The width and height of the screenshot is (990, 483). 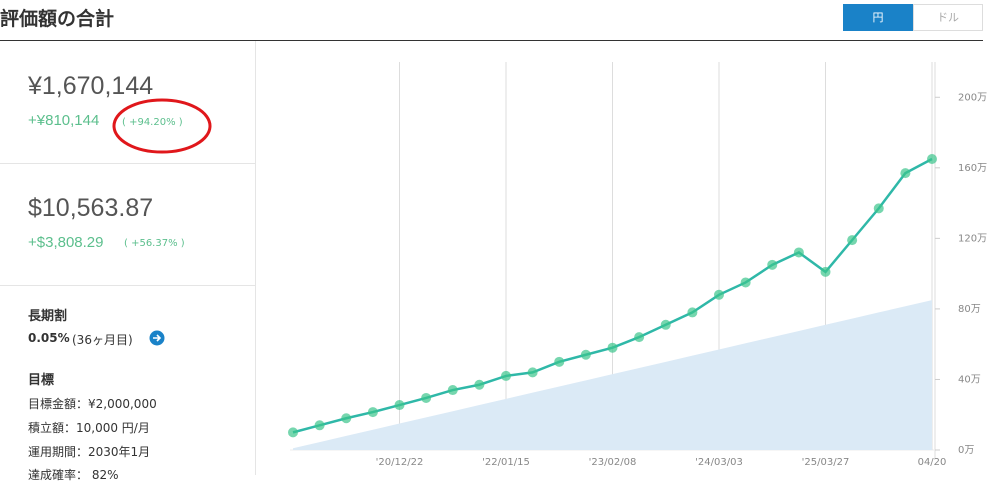 I want to click on goal-label: 目標, so click(x=41, y=380).